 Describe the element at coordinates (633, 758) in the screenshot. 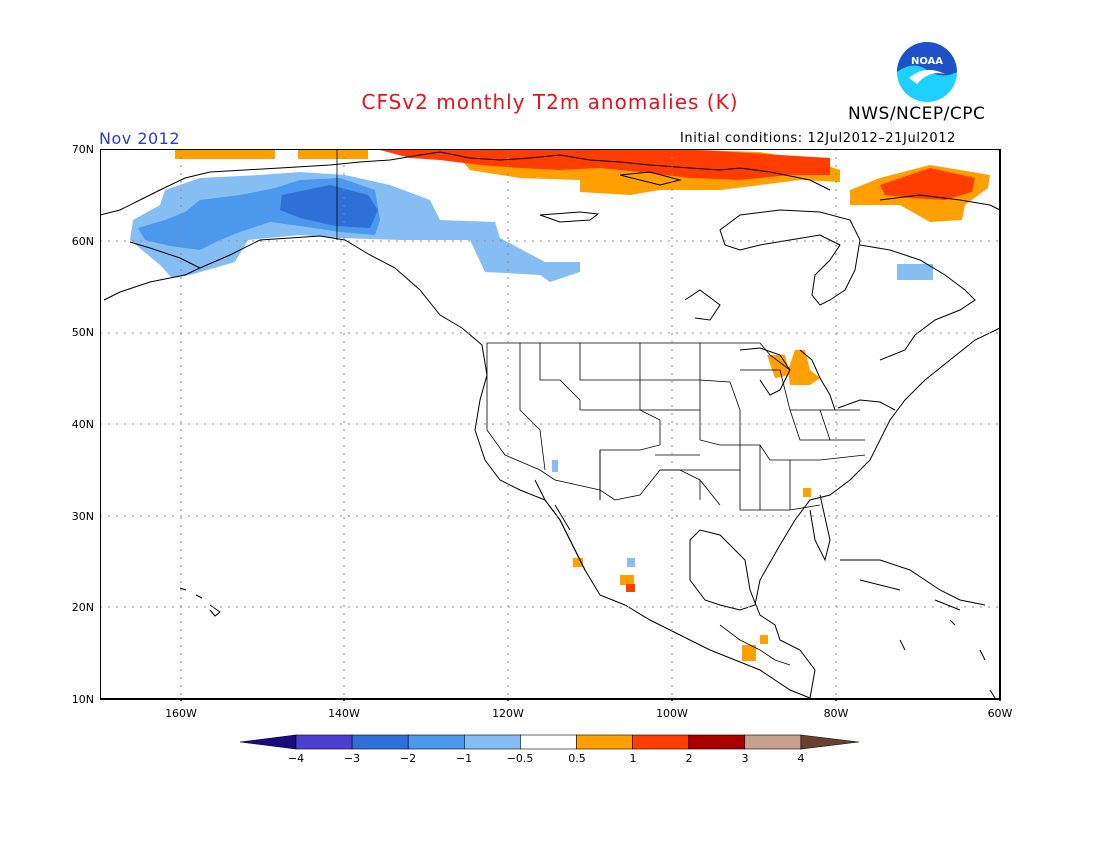

I see `colorbar-label: 1` at that location.